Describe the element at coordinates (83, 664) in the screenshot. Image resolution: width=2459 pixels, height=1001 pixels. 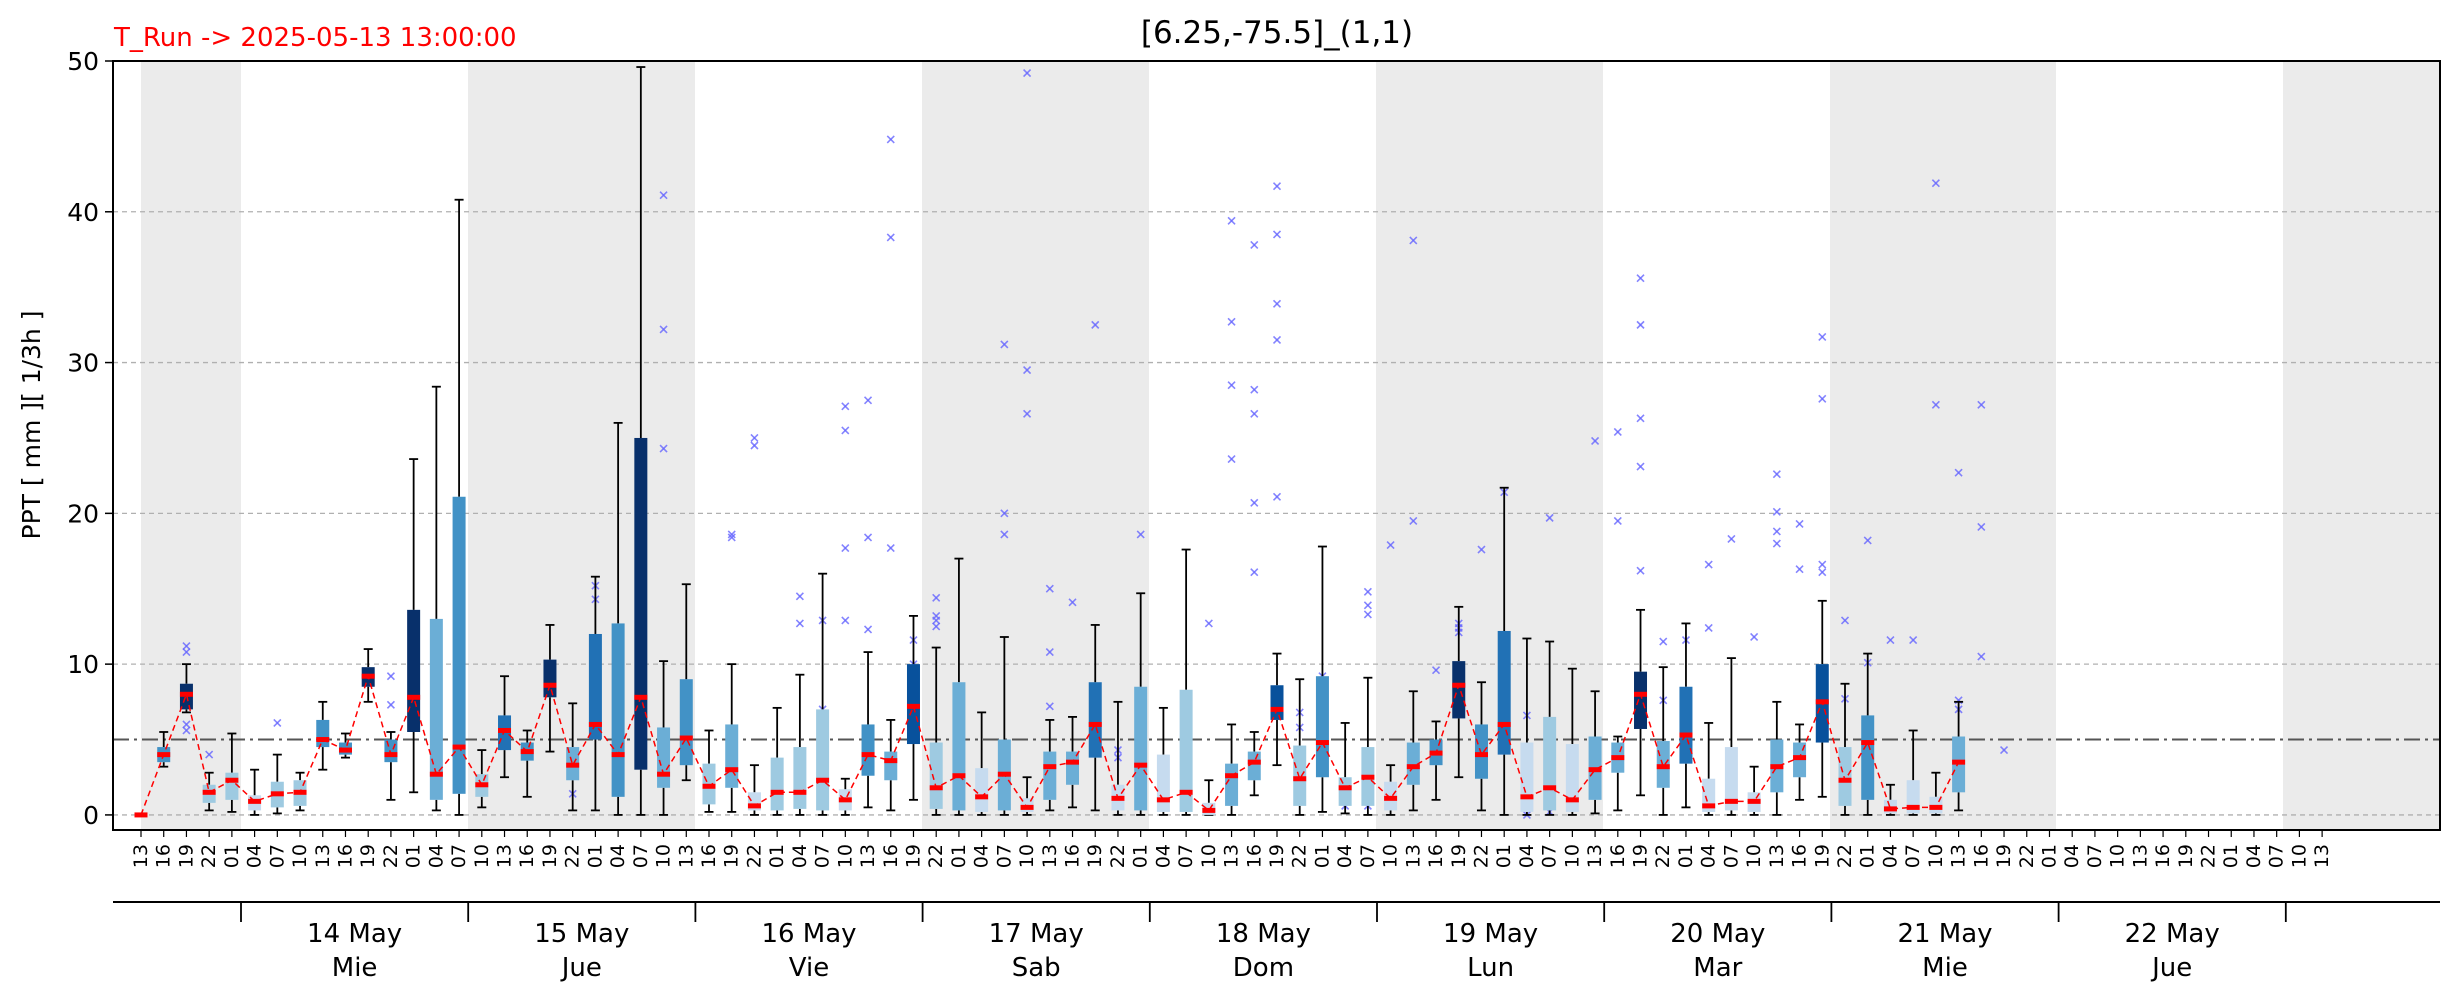
I see `y-tick-label: 10` at that location.